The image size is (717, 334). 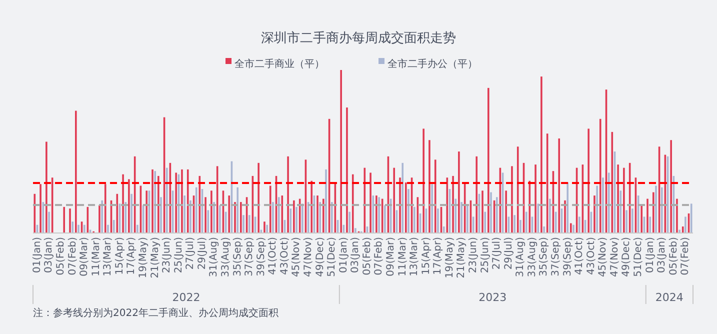 I want to click on text: 2023, so click(x=492, y=297).